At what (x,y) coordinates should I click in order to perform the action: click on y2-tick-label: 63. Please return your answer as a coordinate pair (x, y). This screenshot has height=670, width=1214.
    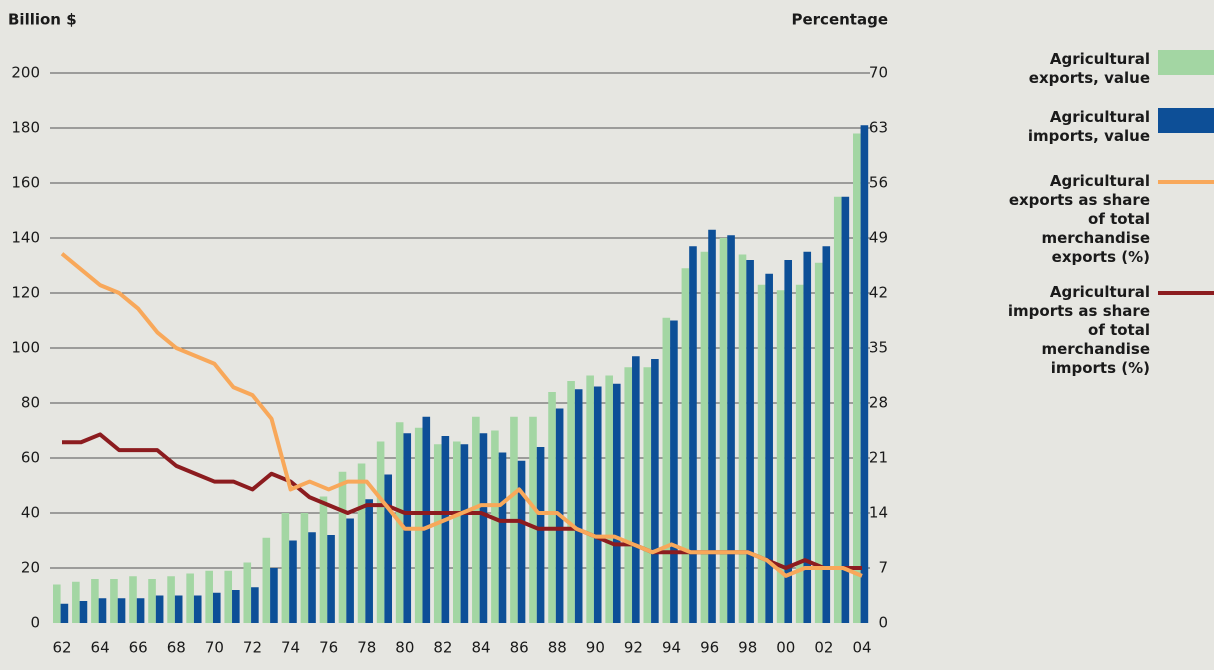
    Looking at the image, I should click on (878, 128).